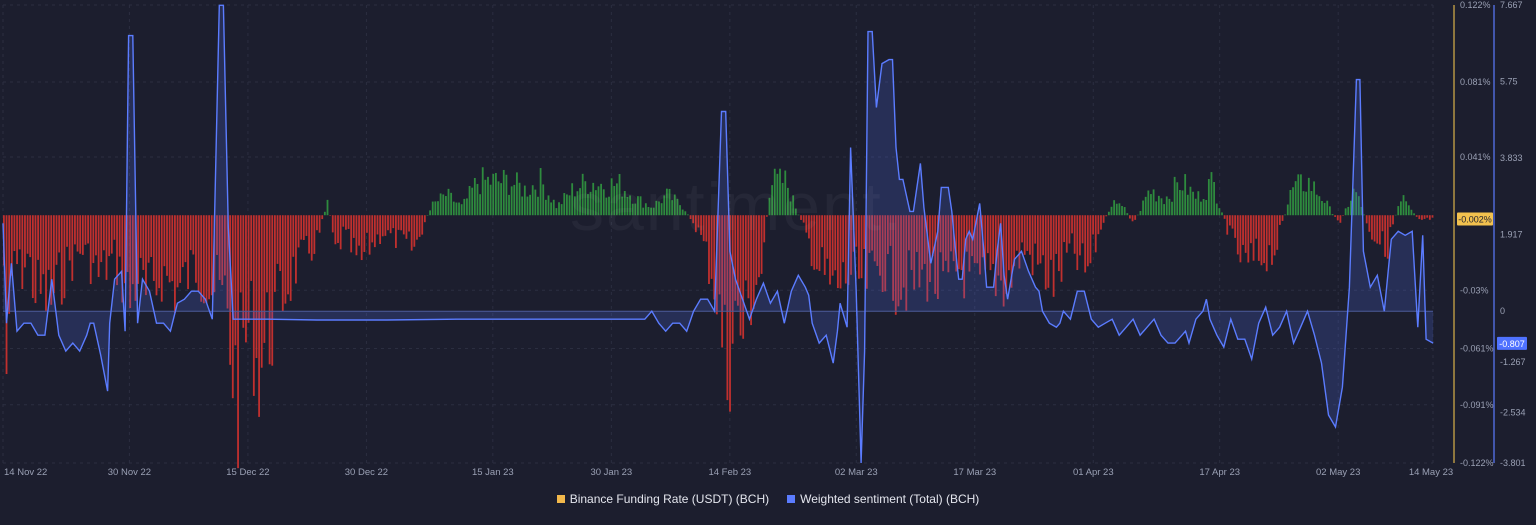 This screenshot has height=525, width=1536. Describe the element at coordinates (25, 472) in the screenshot. I see `x-tick-label: 14 Nov 22` at that location.